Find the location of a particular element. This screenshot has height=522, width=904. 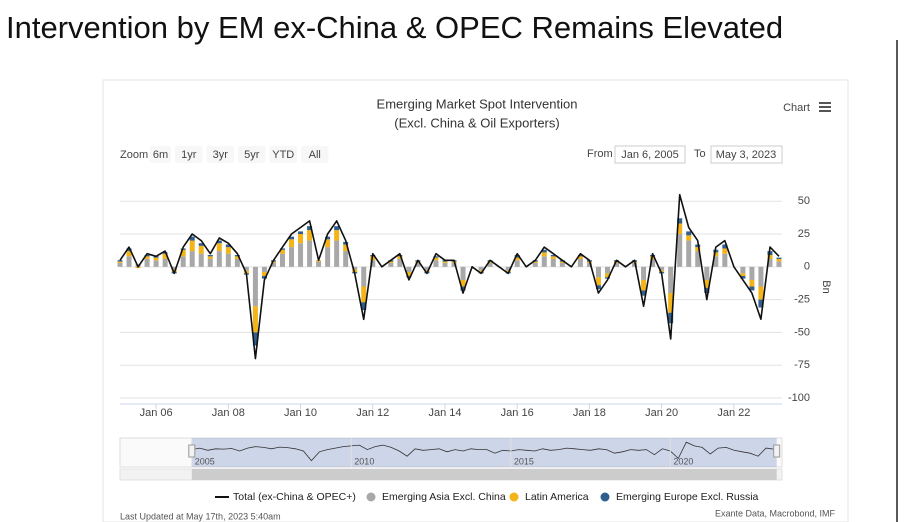

navigator-tick-label: 2010 is located at coordinates (364, 461).